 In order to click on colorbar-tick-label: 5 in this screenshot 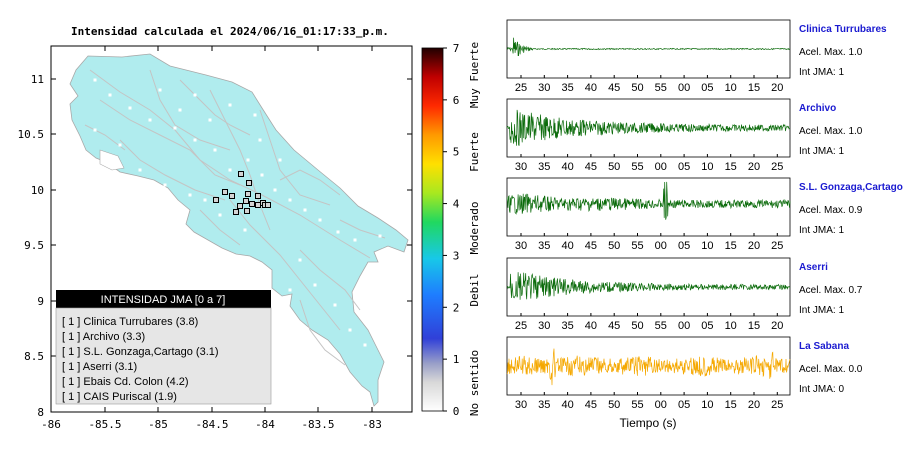, I will do `click(456, 152)`.